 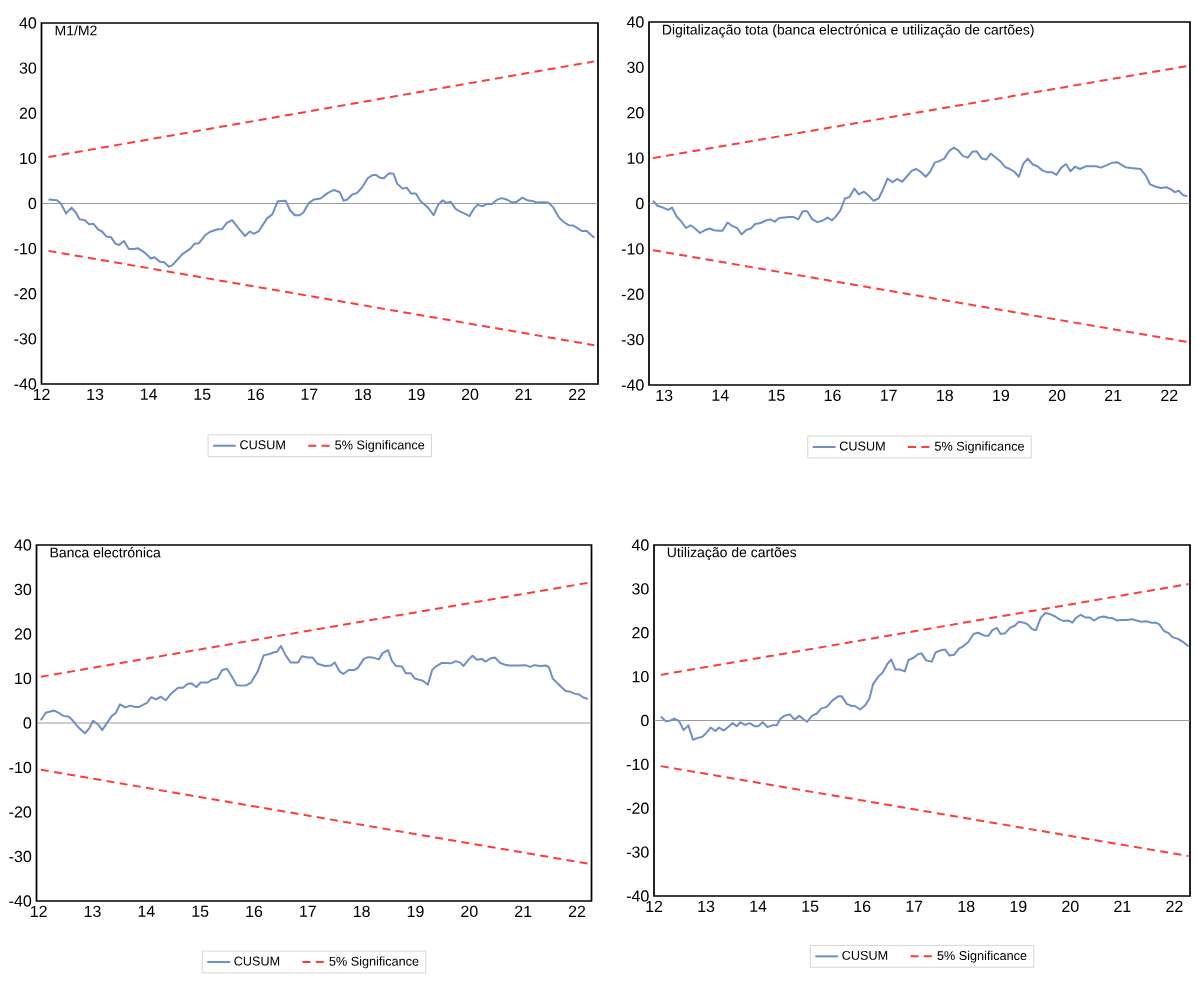 I want to click on chart-title: M1/M2, so click(x=76, y=30).